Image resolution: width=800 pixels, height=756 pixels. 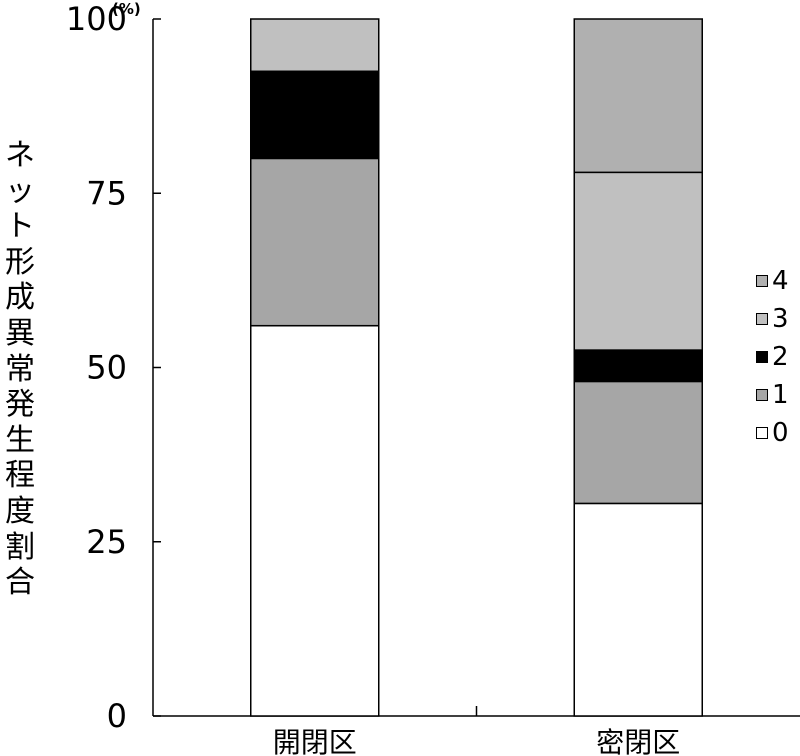 I want to click on y-axis-unit: (%), so click(x=126, y=9).